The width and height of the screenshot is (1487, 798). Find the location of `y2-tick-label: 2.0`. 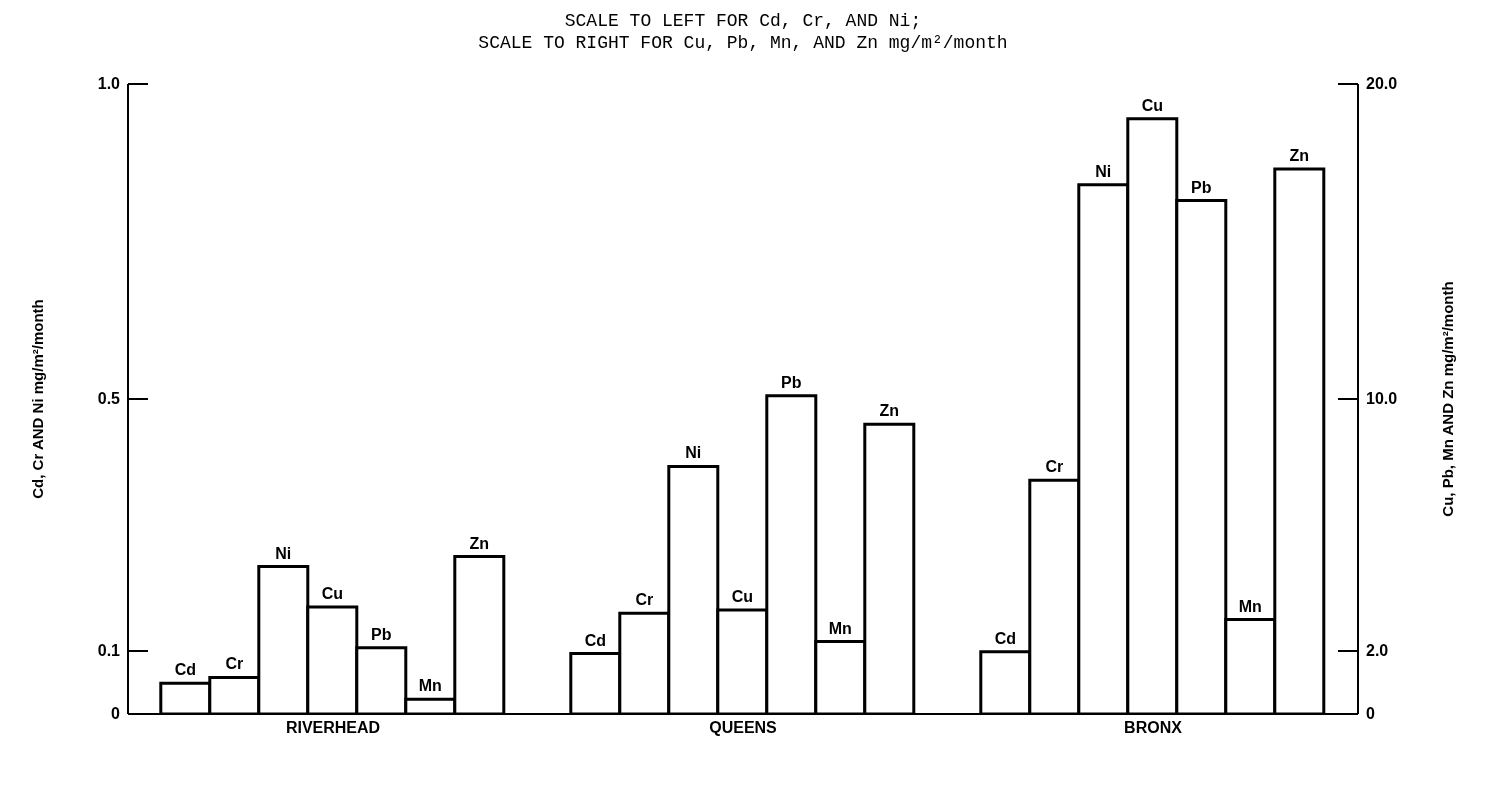

y2-tick-label: 2.0 is located at coordinates (1377, 650).